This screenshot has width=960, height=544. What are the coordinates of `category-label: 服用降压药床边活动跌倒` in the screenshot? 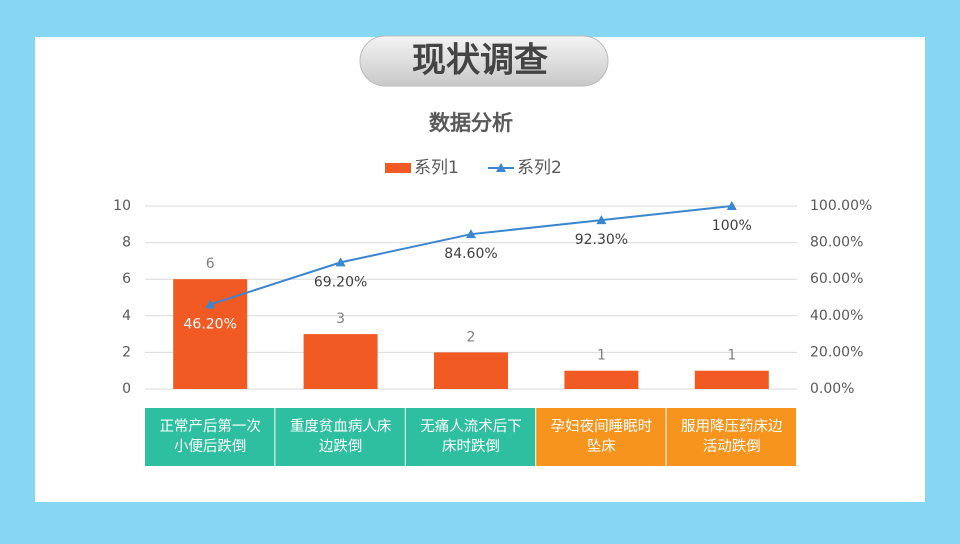 It's located at (732, 437).